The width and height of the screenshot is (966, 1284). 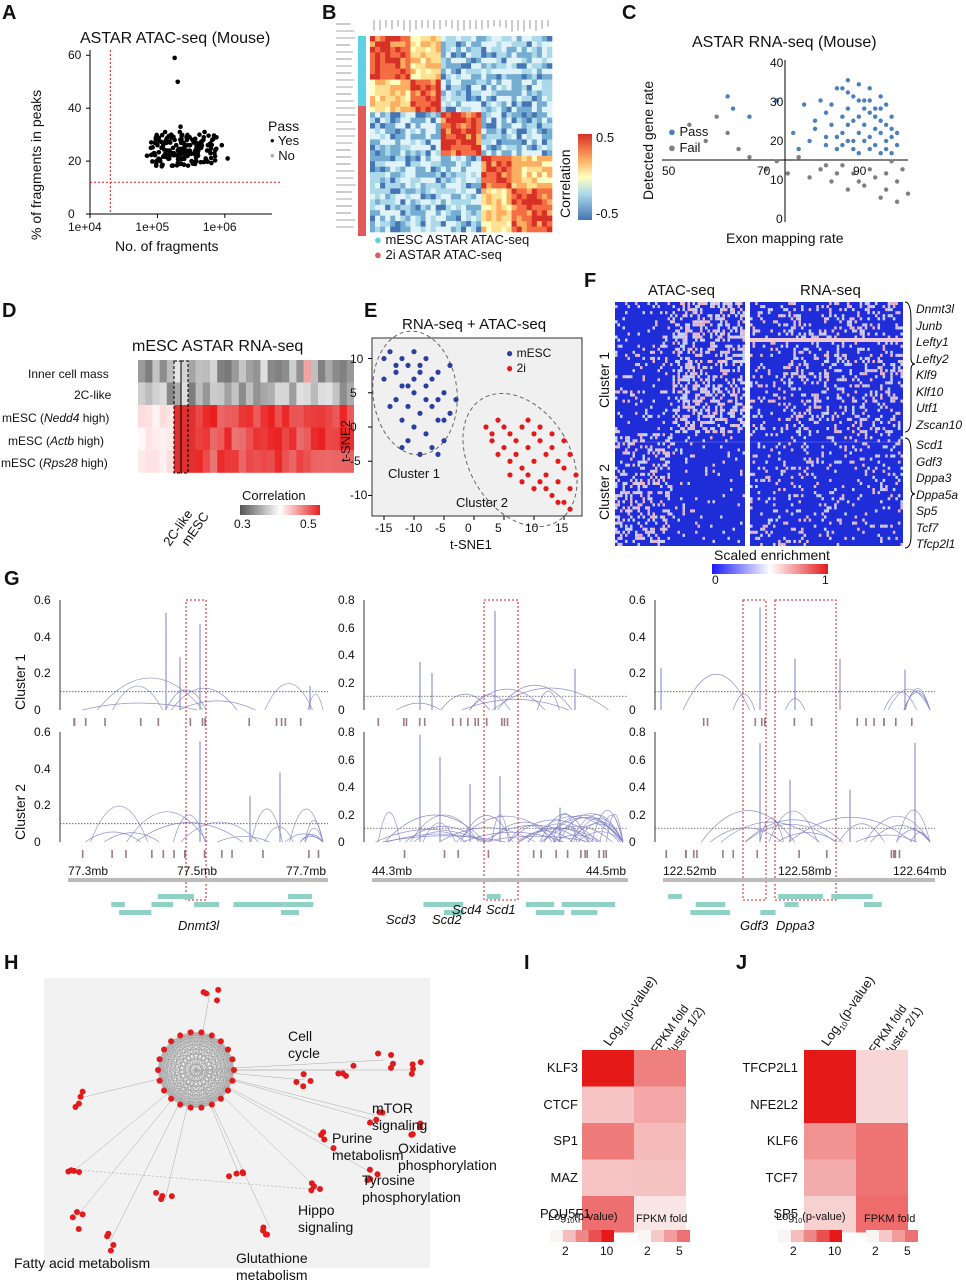 I want to click on annotation-cell, so click(x=362, y=53).